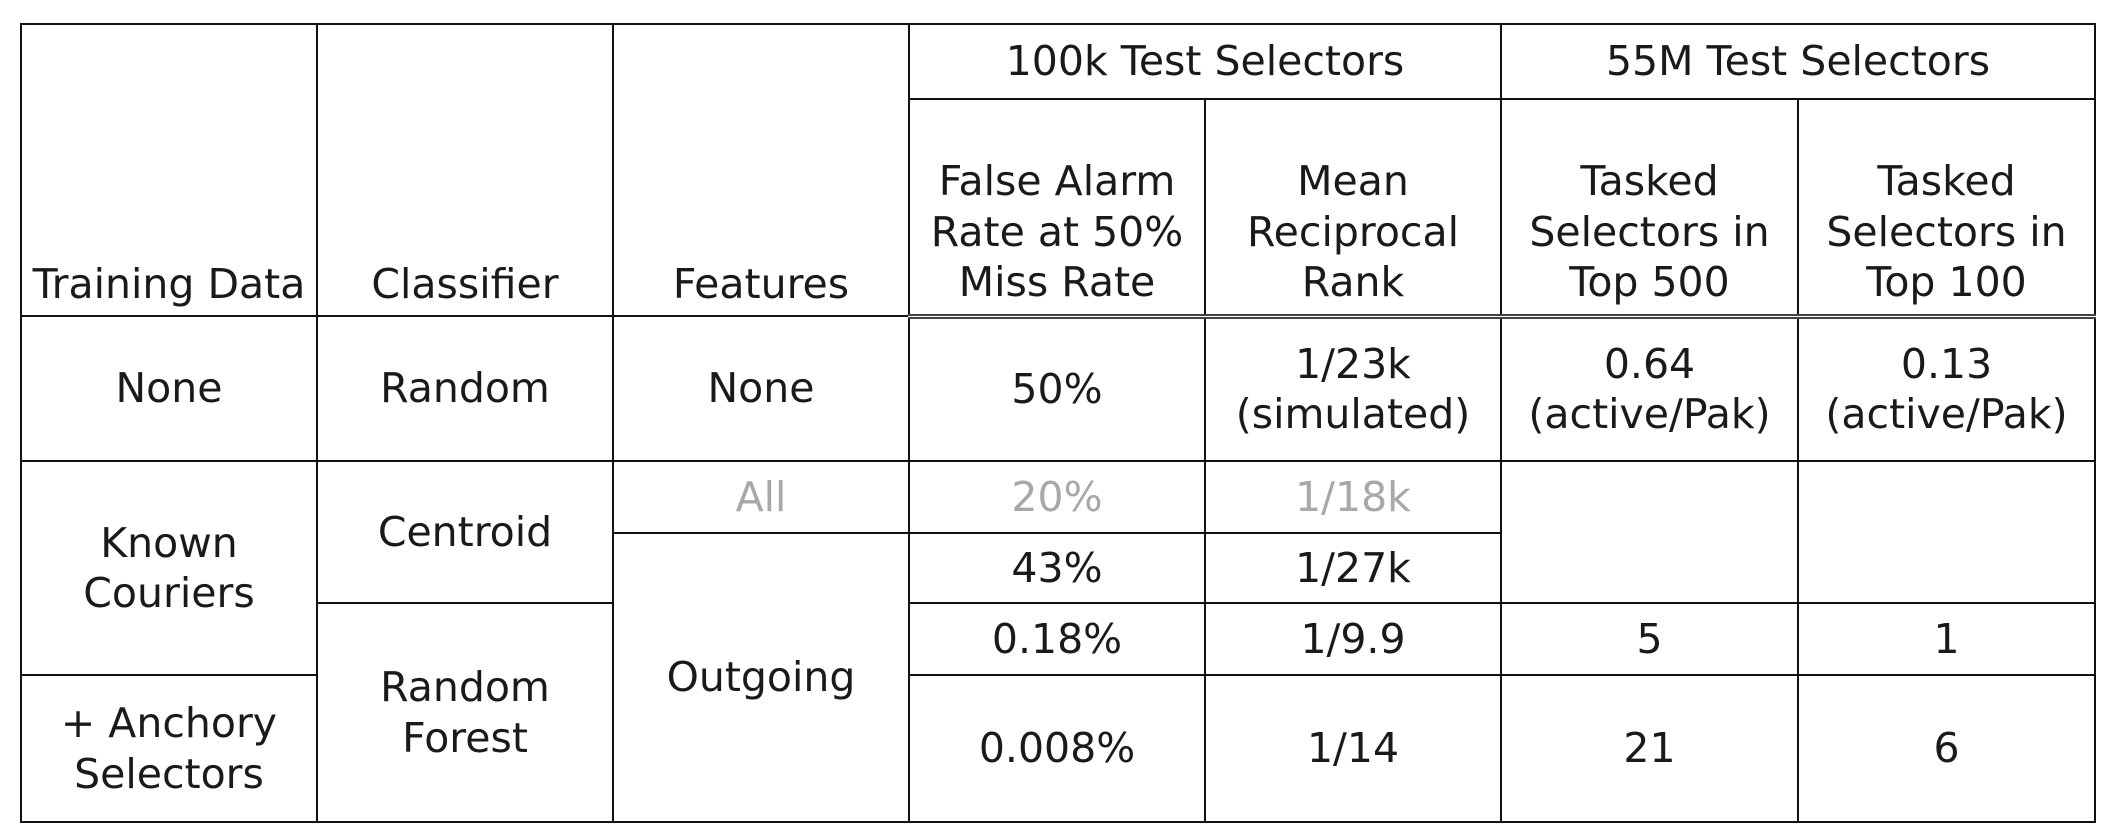 This screenshot has height=839, width=2113. What do you see at coordinates (761, 497) in the screenshot?
I see `cell-features: All` at bounding box center [761, 497].